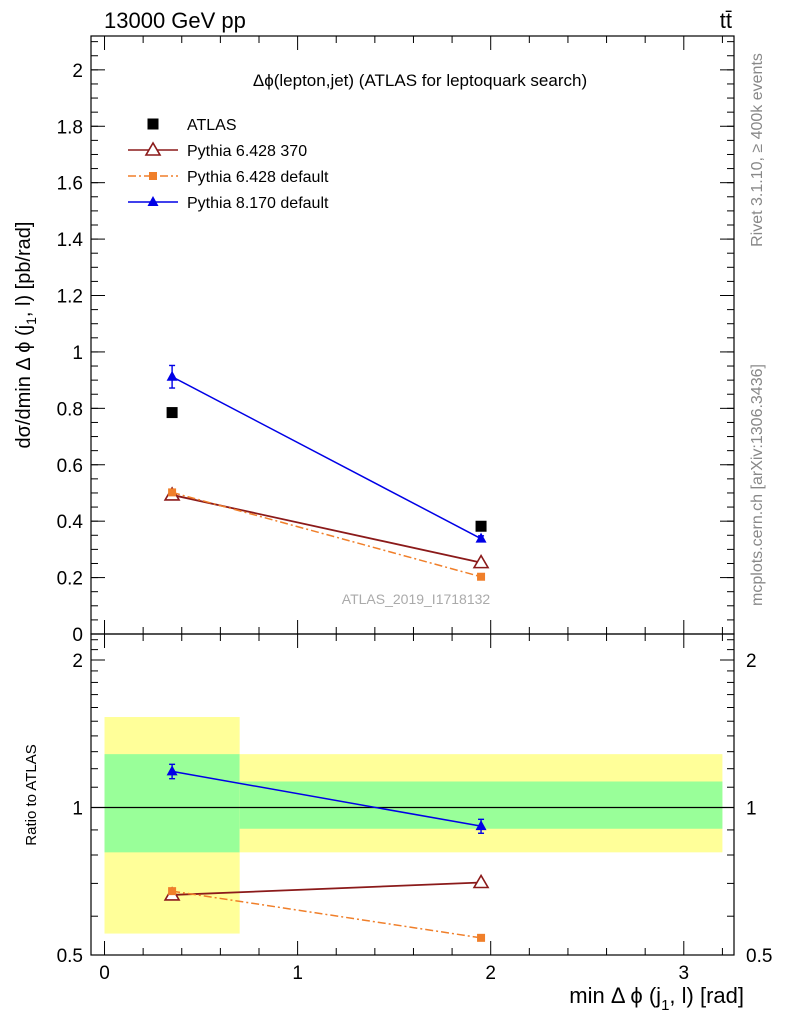  I want to click on top-y-tick-label: 0, so click(77, 635).